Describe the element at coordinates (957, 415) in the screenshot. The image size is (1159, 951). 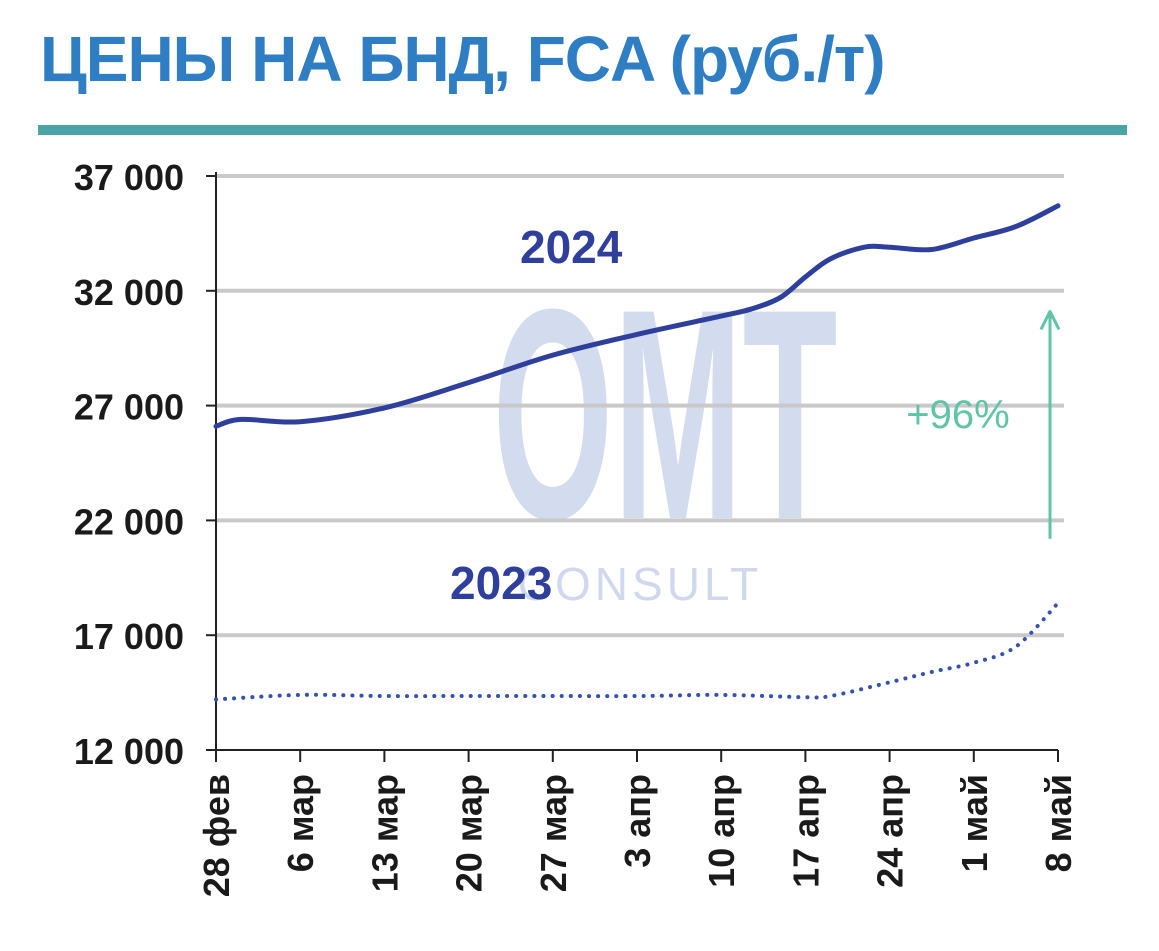
I see `growth-label: +96%` at that location.